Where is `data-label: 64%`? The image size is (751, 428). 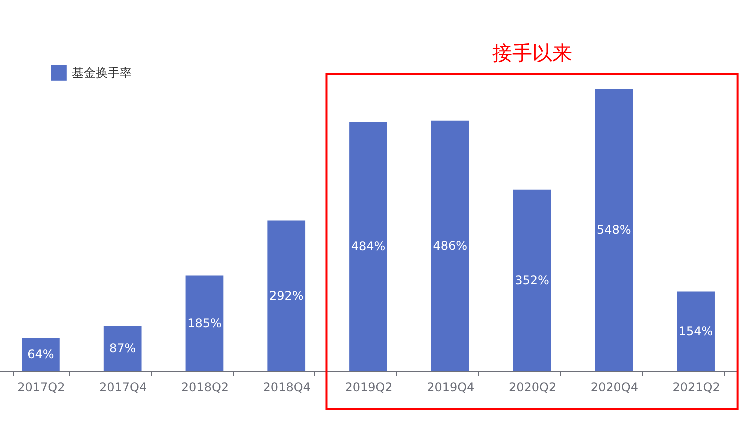 data-label: 64% is located at coordinates (41, 355).